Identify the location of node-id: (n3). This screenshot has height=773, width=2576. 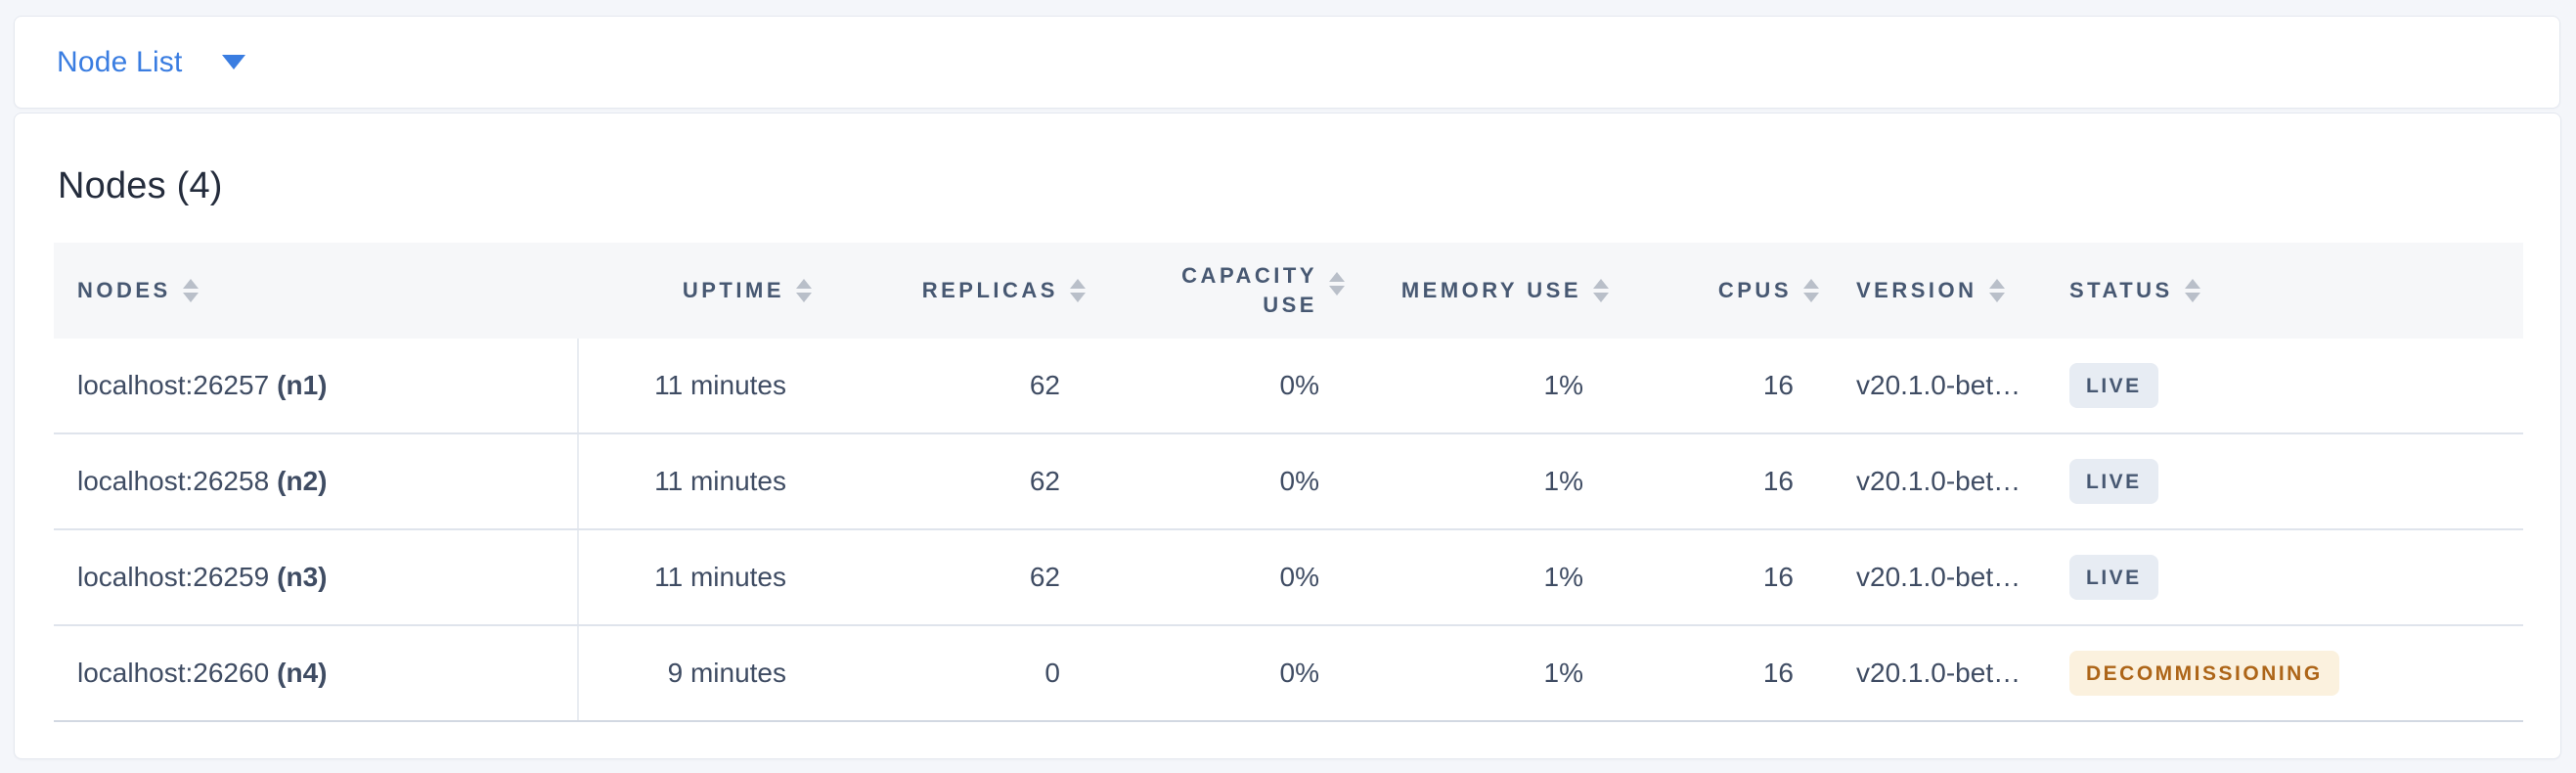
(302, 577).